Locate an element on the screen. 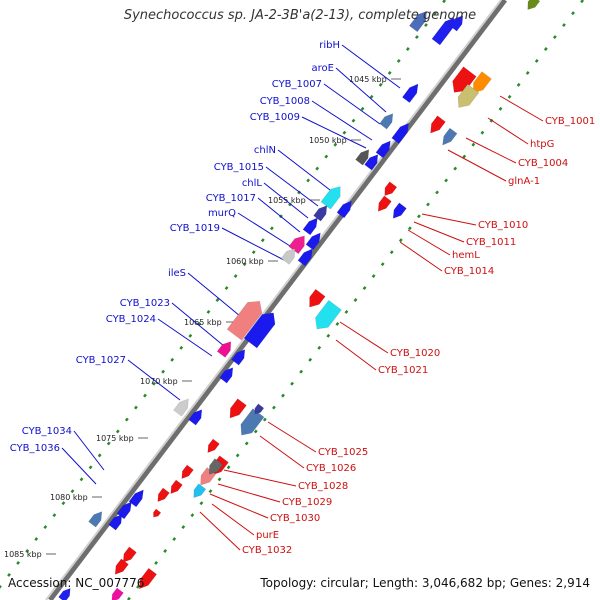  kbp-tick-label: 1055 kbp is located at coordinates (287, 200).